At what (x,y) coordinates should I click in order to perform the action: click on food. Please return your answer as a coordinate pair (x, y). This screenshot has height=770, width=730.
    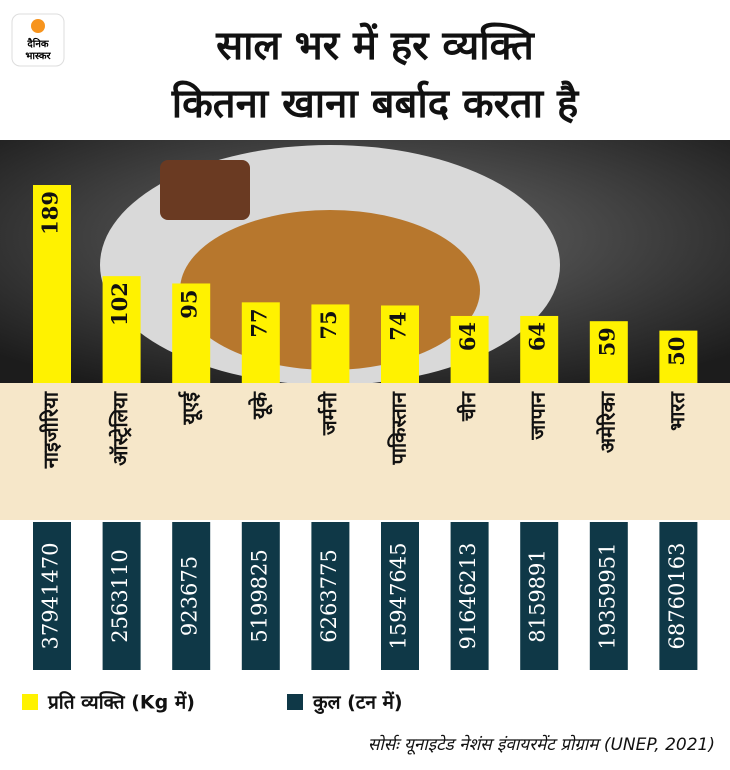
    Looking at the image, I should click on (205, 190).